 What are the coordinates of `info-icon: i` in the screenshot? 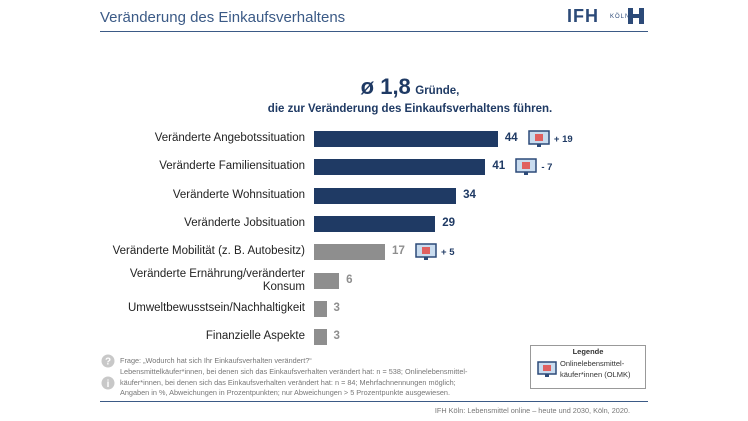 It's located at (108, 383).